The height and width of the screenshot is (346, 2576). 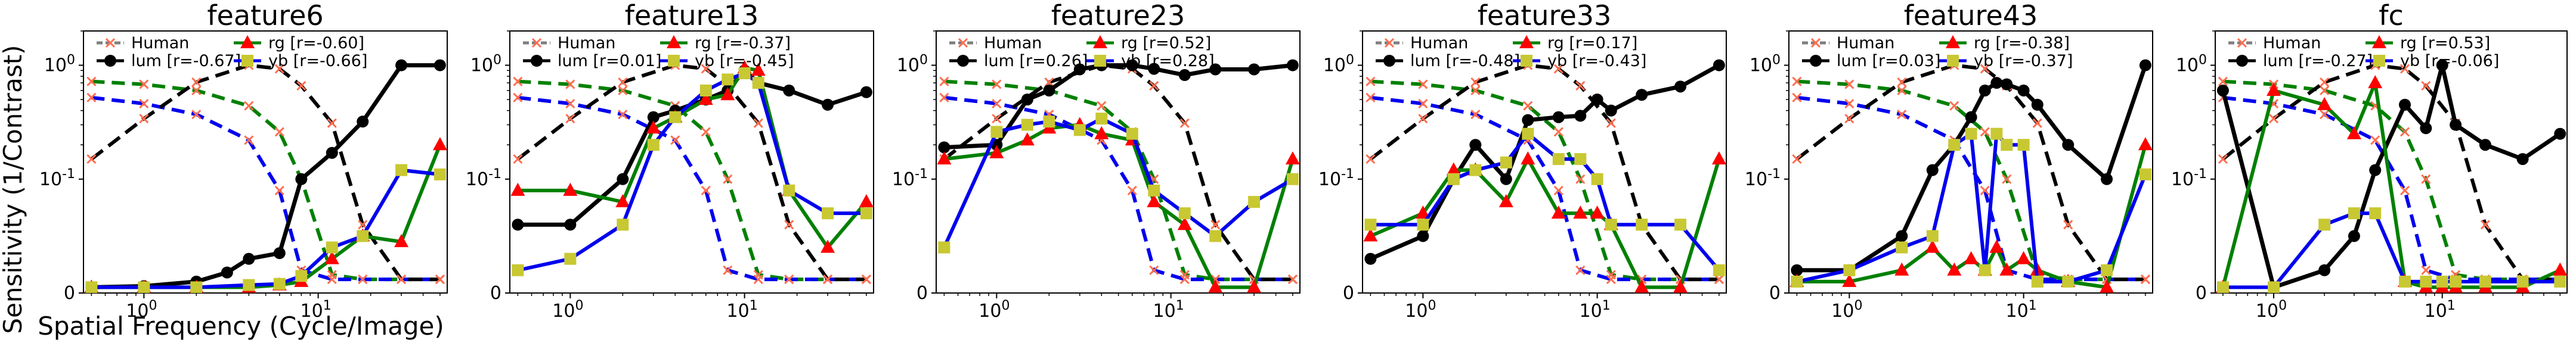 I want to click on series-rg-line, so click(x=2391, y=183).